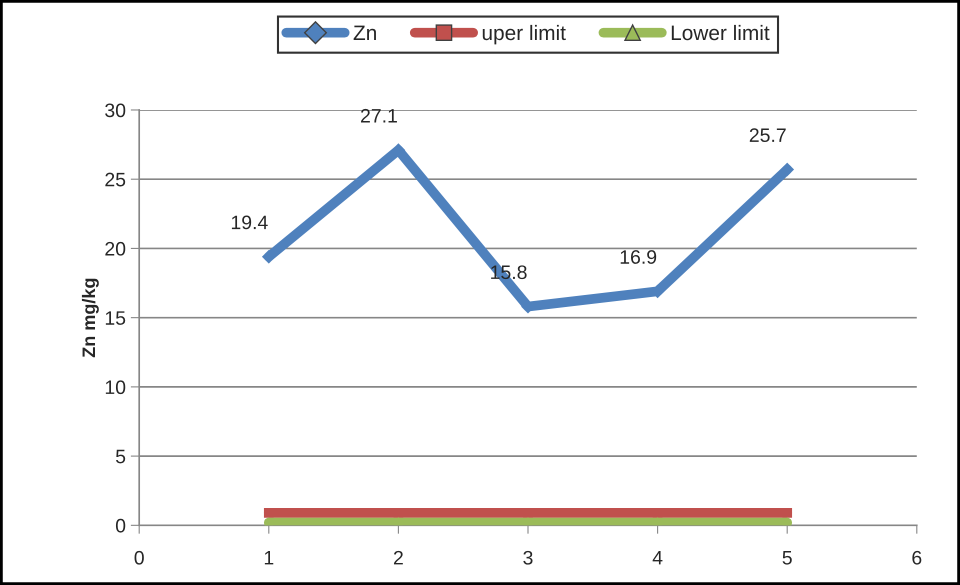 Image resolution: width=960 pixels, height=585 pixels. What do you see at coordinates (90, 318) in the screenshot?
I see `y-axis-title: Zn mg/kg` at bounding box center [90, 318].